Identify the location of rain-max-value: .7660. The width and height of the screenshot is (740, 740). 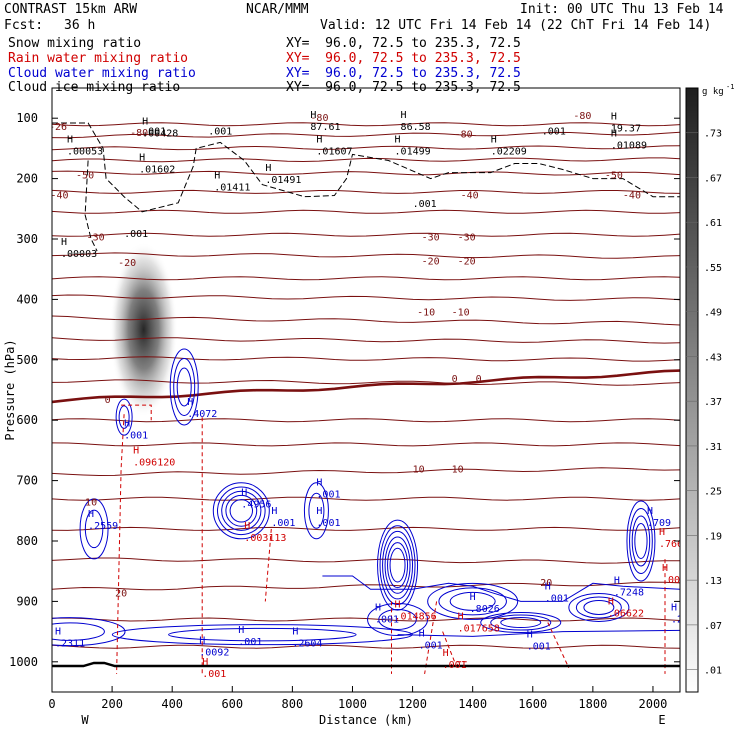
(674, 544).